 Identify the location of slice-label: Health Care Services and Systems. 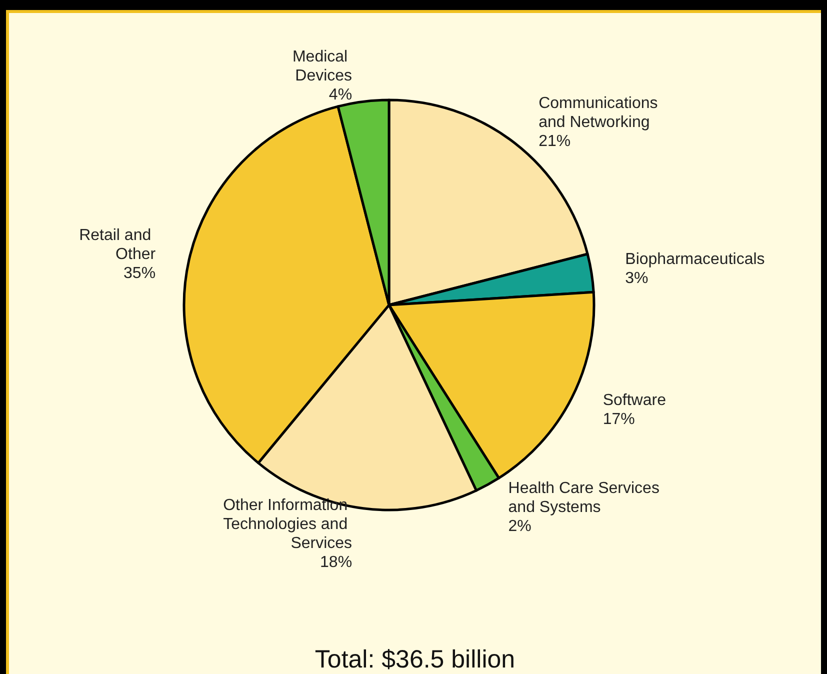
(586, 498).